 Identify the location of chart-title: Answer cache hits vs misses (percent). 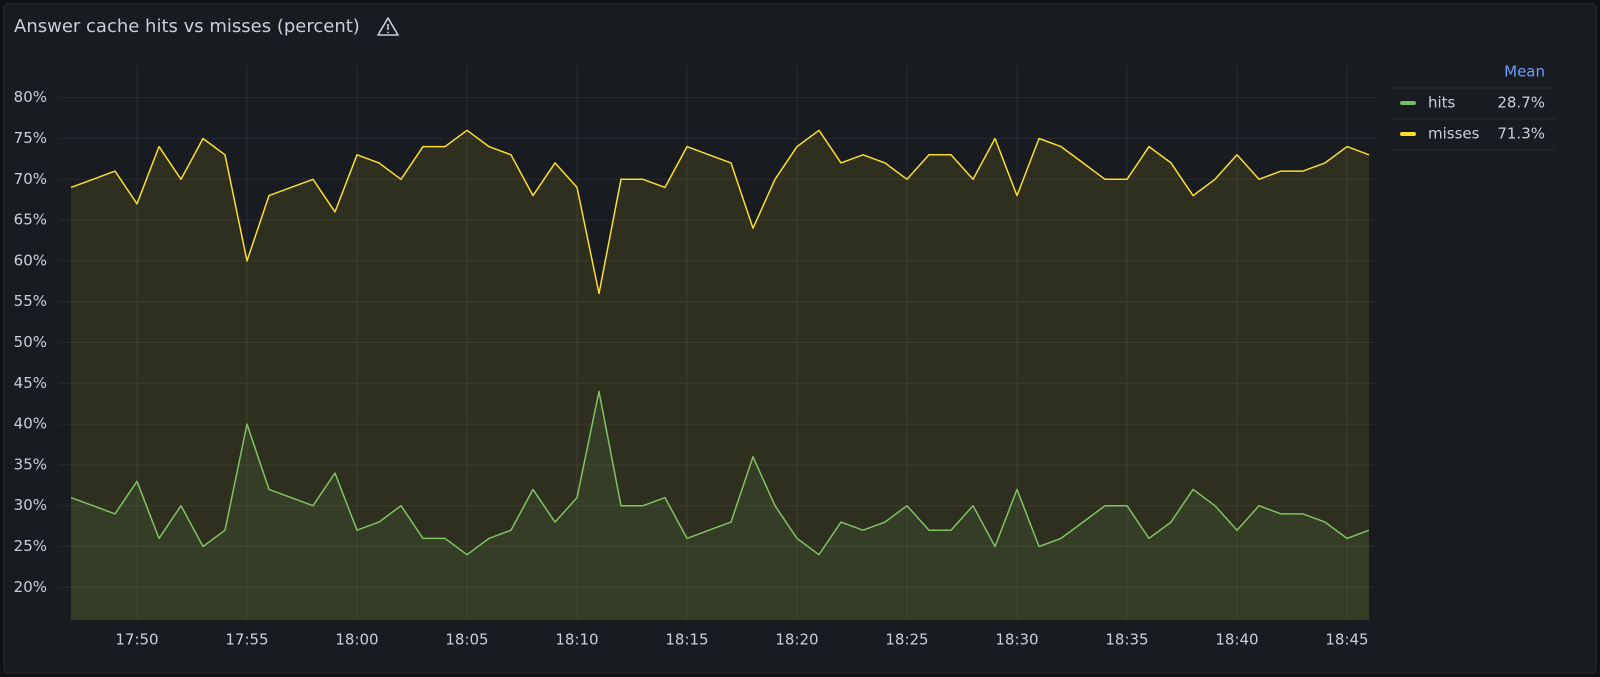
(187, 26).